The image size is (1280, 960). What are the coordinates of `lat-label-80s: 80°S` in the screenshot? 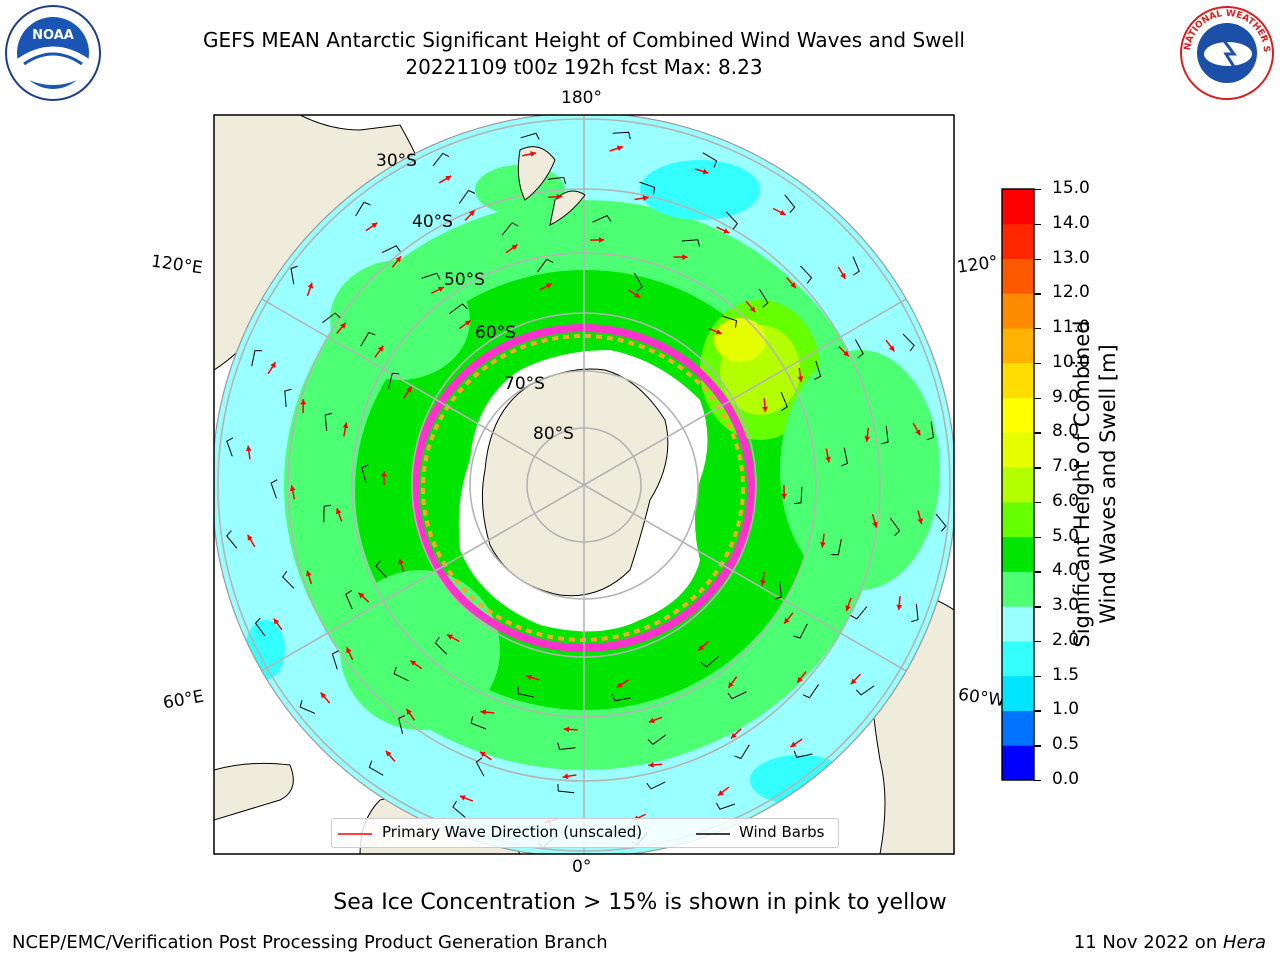 It's located at (553, 434).